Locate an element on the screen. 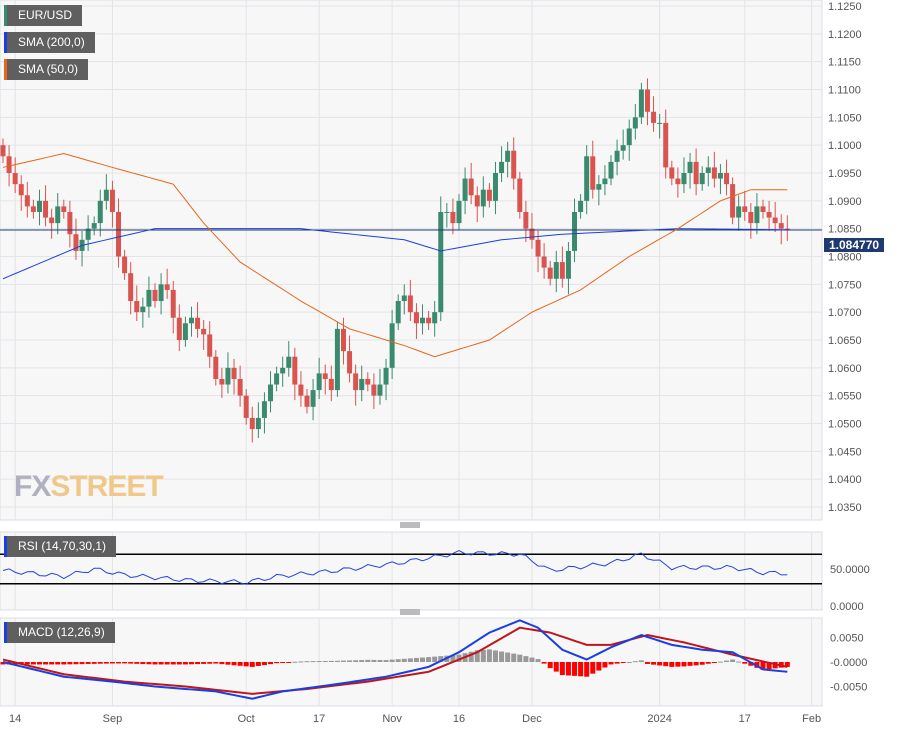 The image size is (898, 731). macd-tick-label: -0.0050 is located at coordinates (848, 688).